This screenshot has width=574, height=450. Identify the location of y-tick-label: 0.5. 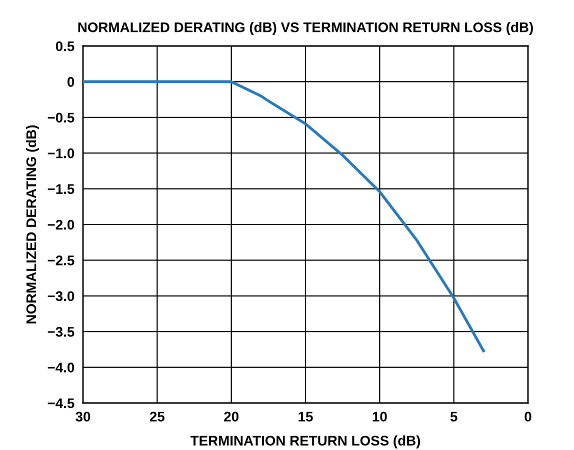
(65, 46).